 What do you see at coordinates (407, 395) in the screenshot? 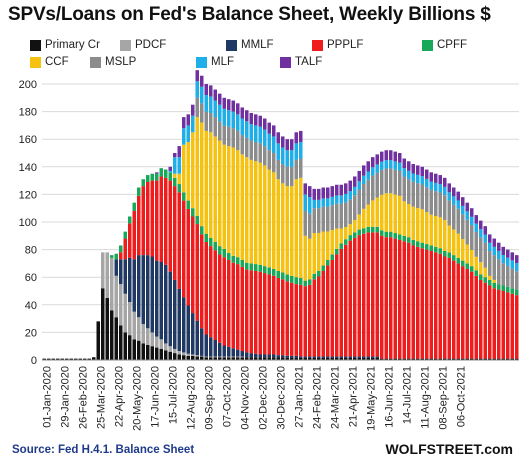
I see `x-tick-label: 14-Jul-2021` at bounding box center [407, 395].